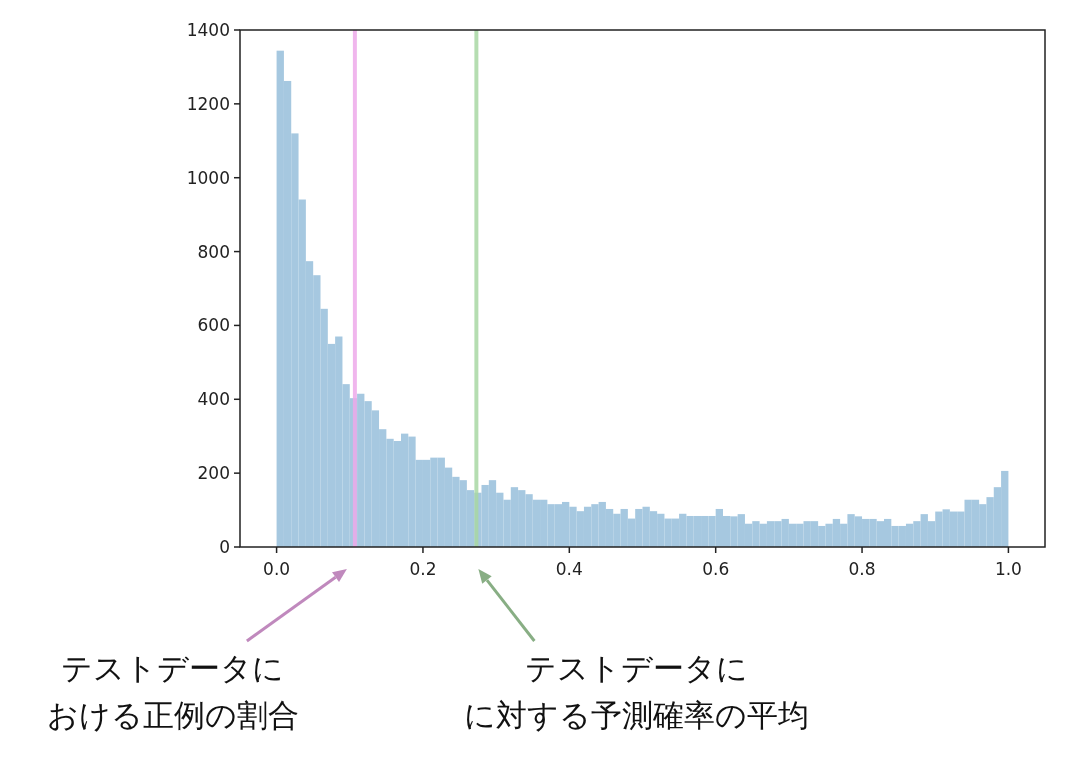  What do you see at coordinates (636, 691) in the screenshot?
I see `text: テストデータにに対する予測確率の平均` at bounding box center [636, 691].